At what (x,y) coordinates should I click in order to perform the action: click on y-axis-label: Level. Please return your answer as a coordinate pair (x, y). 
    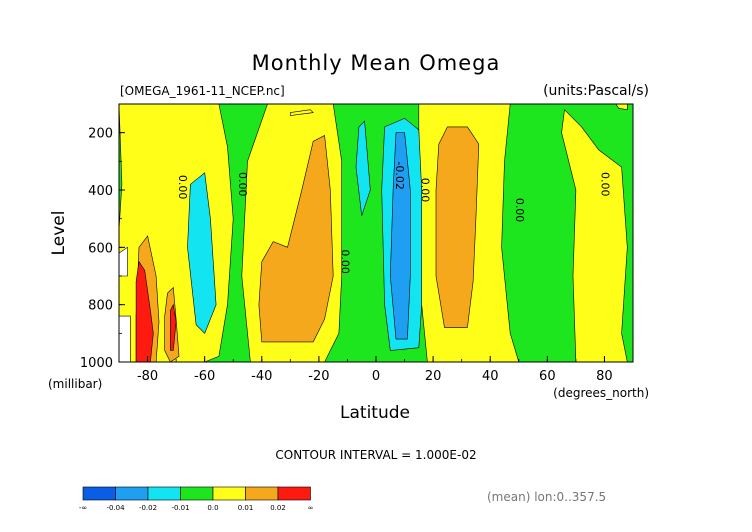
    Looking at the image, I should click on (59, 233).